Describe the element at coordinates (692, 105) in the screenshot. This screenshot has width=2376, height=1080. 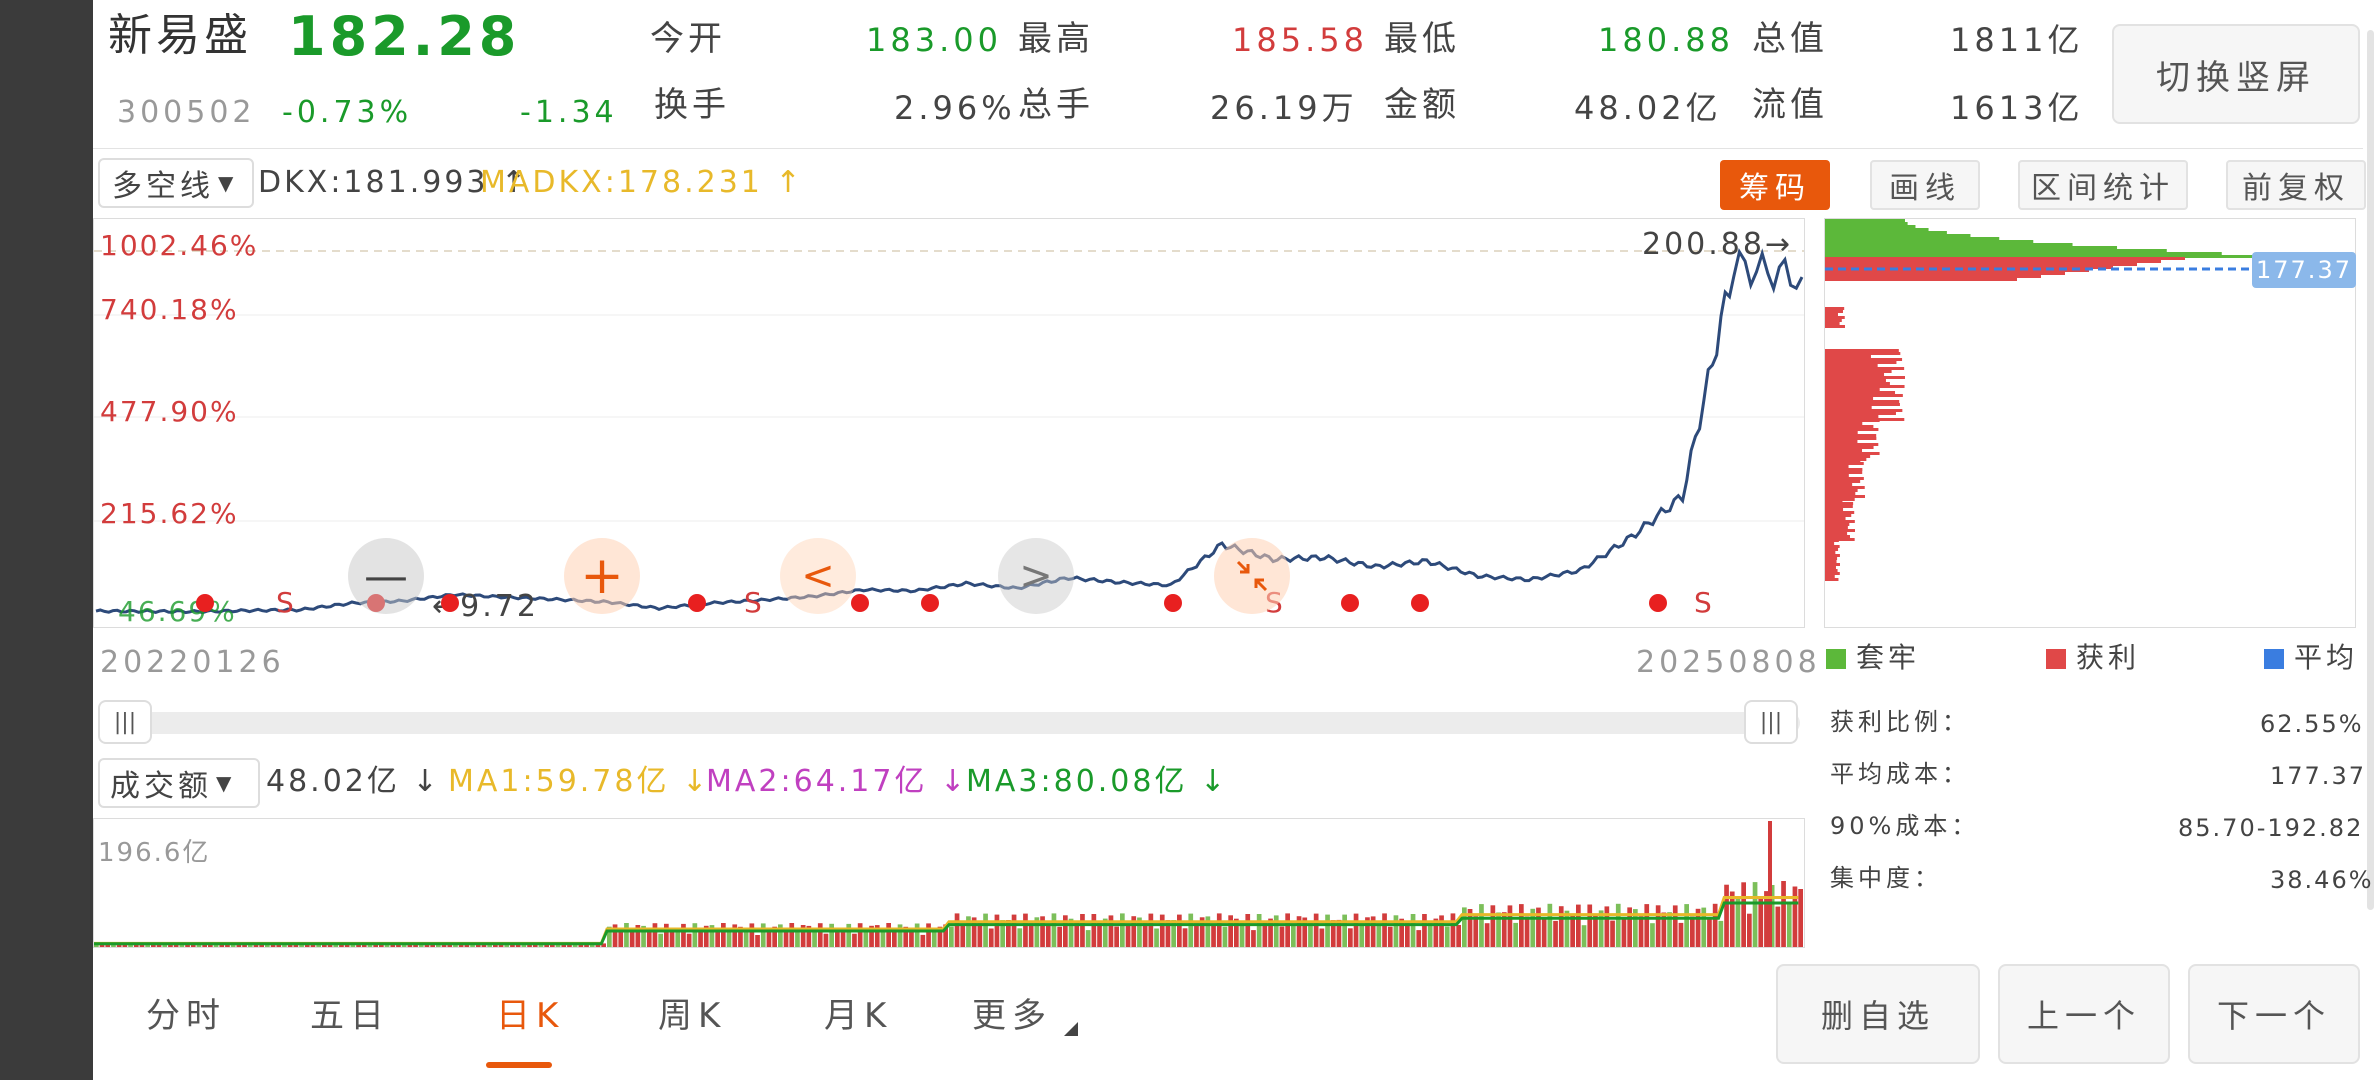
I see `turnover-label: 换手` at that location.